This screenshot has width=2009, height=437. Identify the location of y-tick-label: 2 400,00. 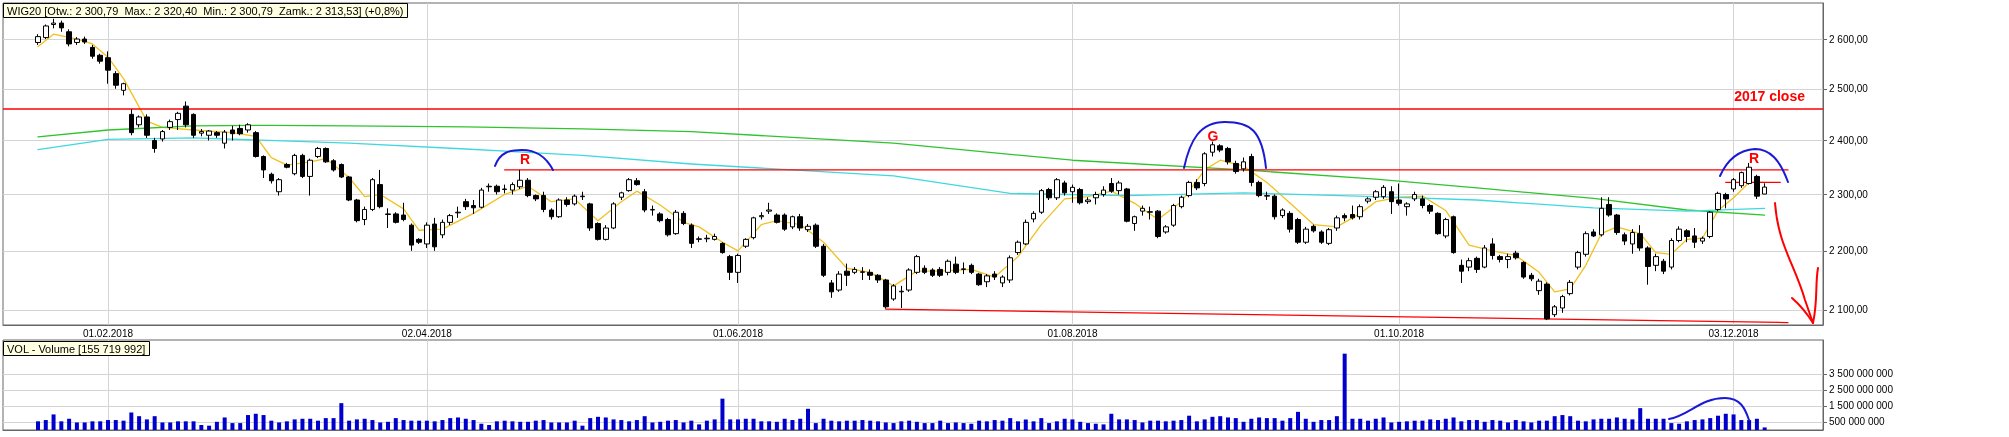
(1849, 141).